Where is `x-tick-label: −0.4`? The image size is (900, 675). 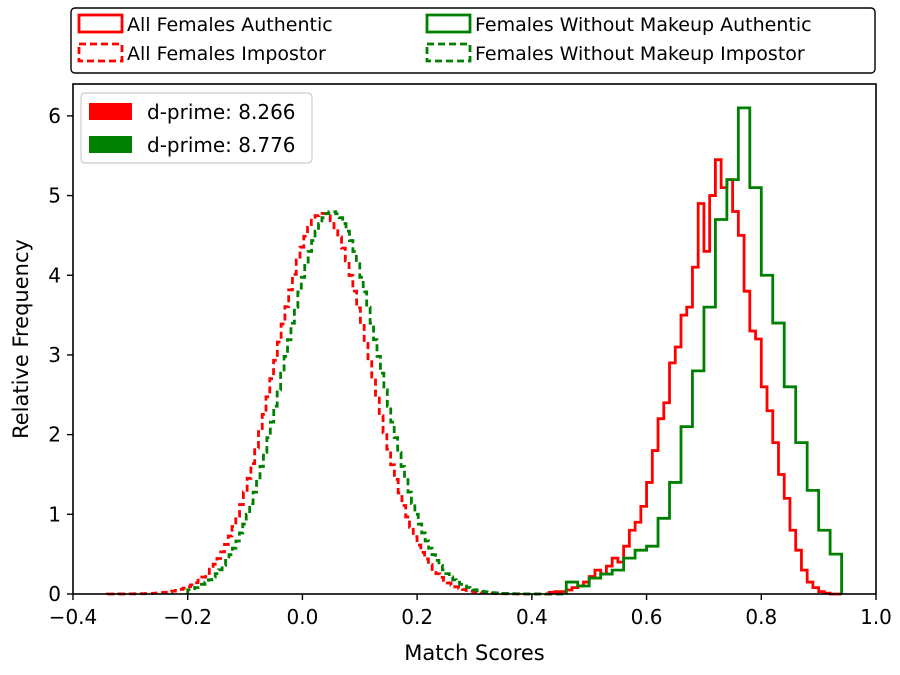 x-tick-label: −0.4 is located at coordinates (73, 617).